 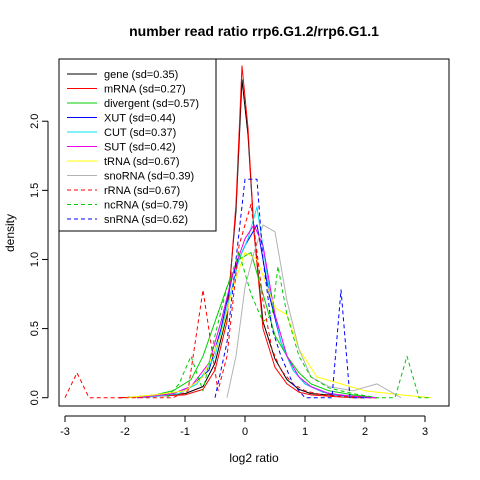 What do you see at coordinates (149, 177) in the screenshot?
I see `legend-label-7: snoRNA (sd=0.39)` at bounding box center [149, 177].